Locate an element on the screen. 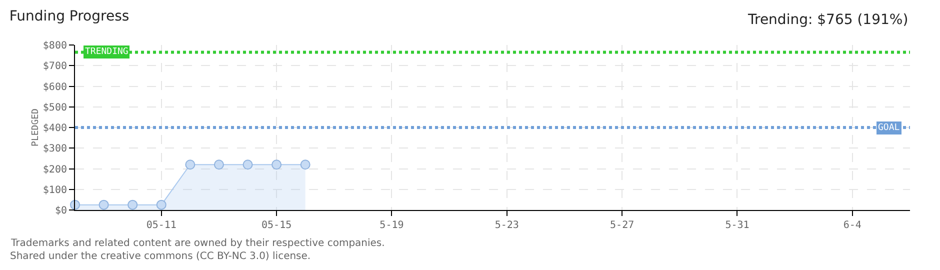 The height and width of the screenshot is (270, 940). y-tick-label: $300 is located at coordinates (54, 149).